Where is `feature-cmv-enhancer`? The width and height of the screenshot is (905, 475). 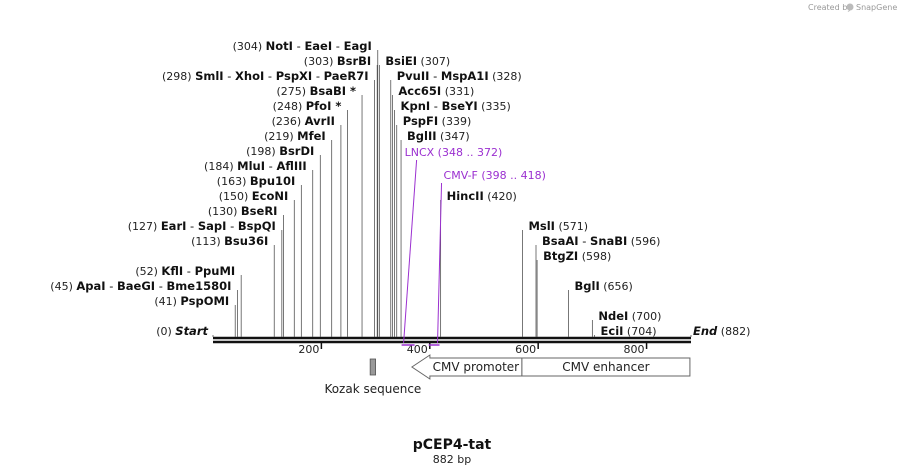
feature-cmv-enhancer is located at coordinates (606, 367).